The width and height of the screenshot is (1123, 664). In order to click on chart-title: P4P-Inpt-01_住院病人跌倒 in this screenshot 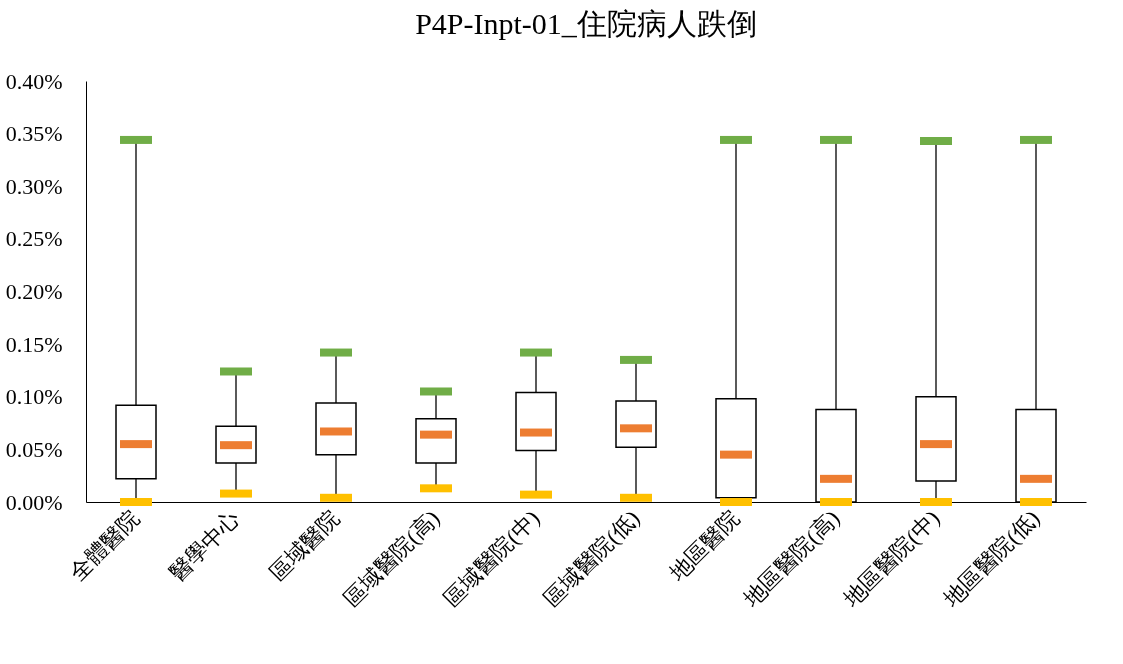, I will do `click(586, 23)`.